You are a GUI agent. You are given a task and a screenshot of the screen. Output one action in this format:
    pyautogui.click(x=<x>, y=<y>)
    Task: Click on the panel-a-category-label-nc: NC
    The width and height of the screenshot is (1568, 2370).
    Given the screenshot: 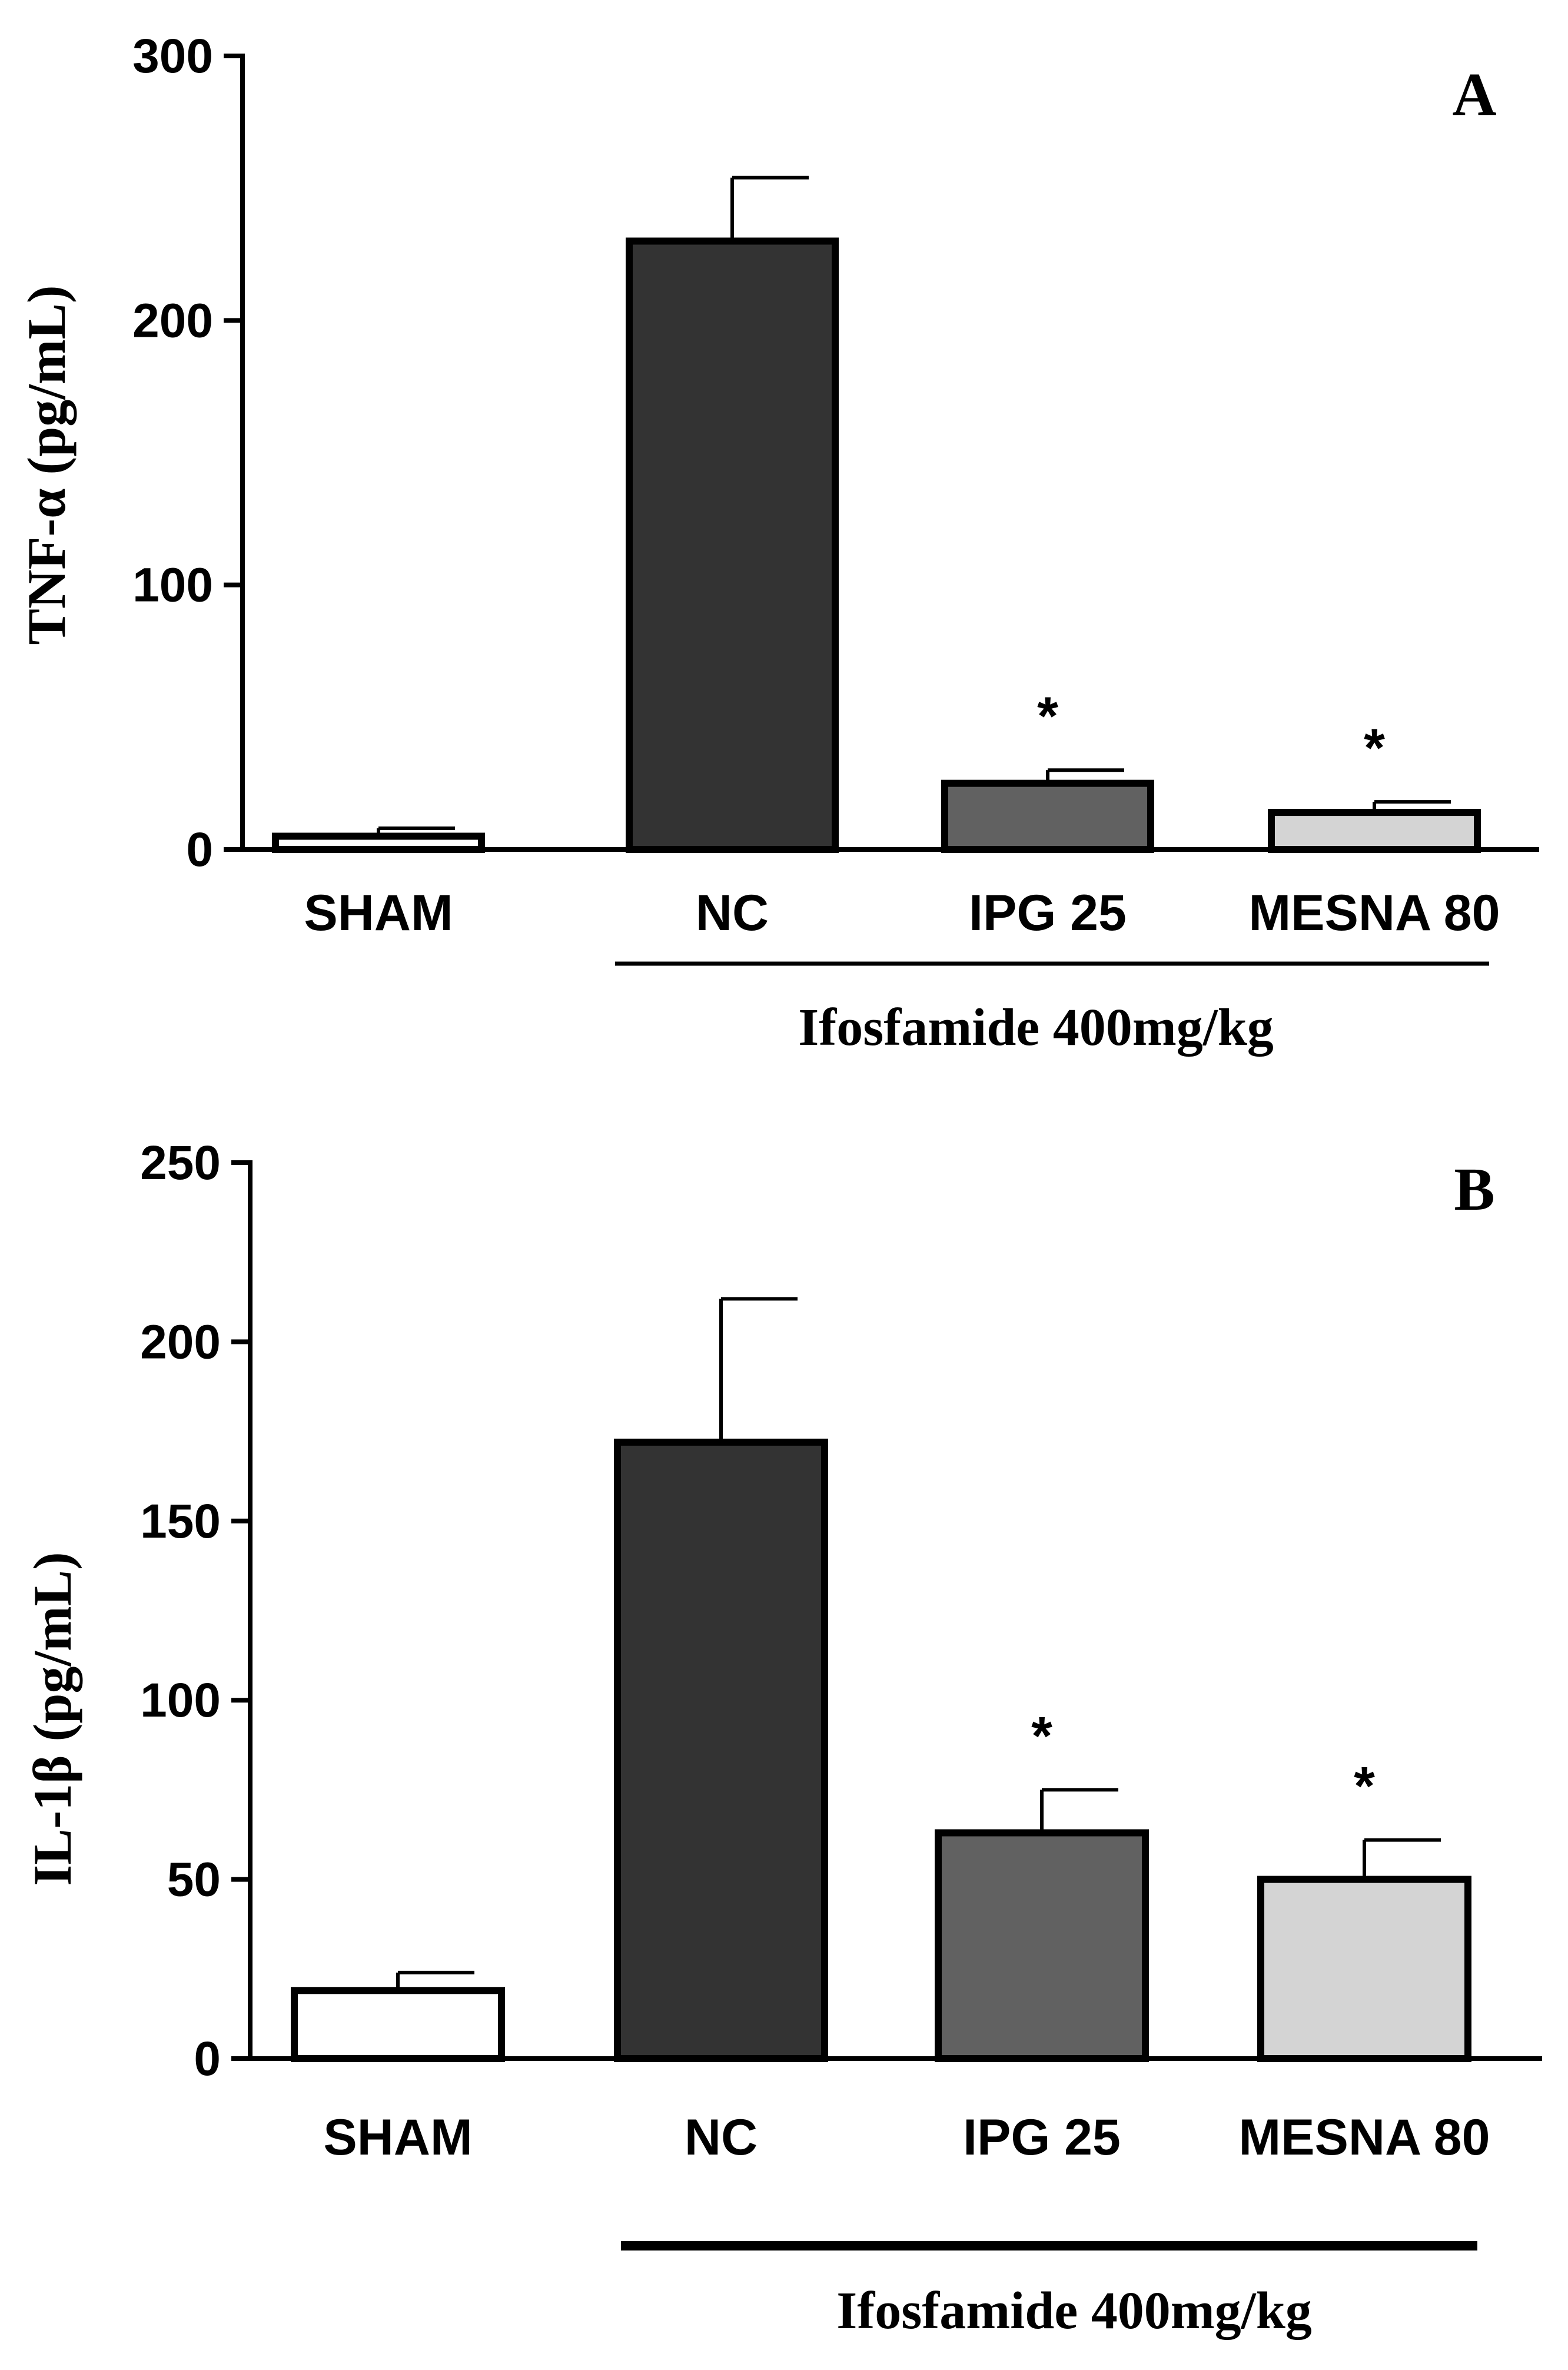 What is the action you would take?
    pyautogui.click(x=732, y=913)
    